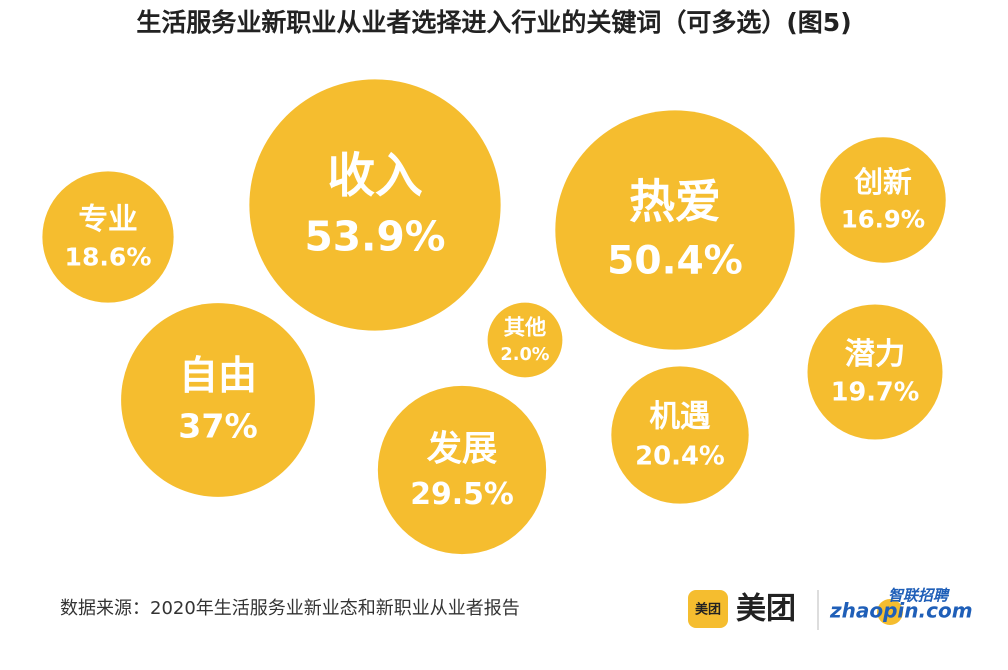  What do you see at coordinates (108, 256) in the screenshot?
I see `value-label: 18.6%` at bounding box center [108, 256].